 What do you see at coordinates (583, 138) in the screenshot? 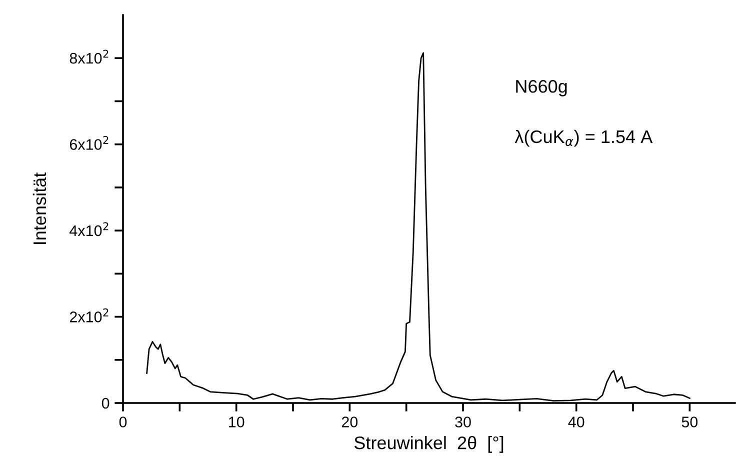
I see `annotation: λ(CuK$_{α}$) = 1.54 A` at bounding box center [583, 138].